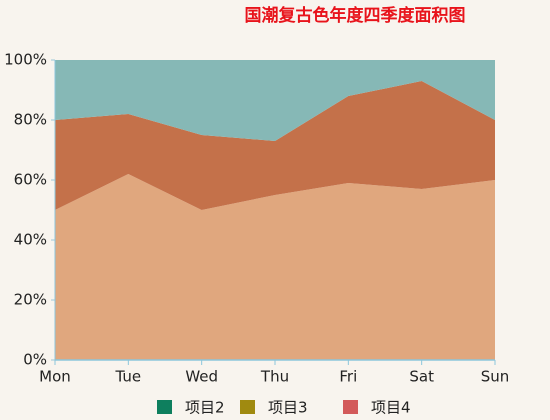  I want to click on x-tick-label: Thu, so click(274, 377).